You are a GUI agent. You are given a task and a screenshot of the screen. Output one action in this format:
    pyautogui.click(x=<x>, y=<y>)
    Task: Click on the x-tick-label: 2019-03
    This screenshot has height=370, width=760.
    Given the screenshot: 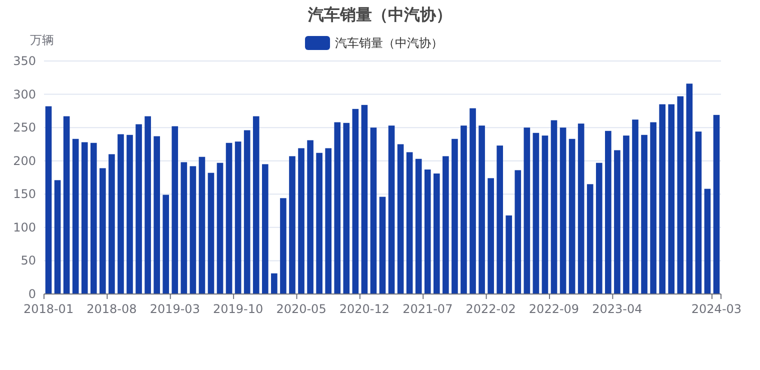 What is the action you would take?
    pyautogui.click(x=175, y=309)
    